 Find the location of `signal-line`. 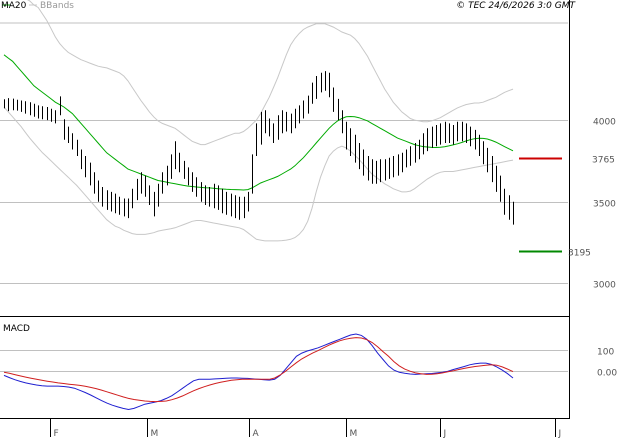

signal-line is located at coordinates (258, 370).